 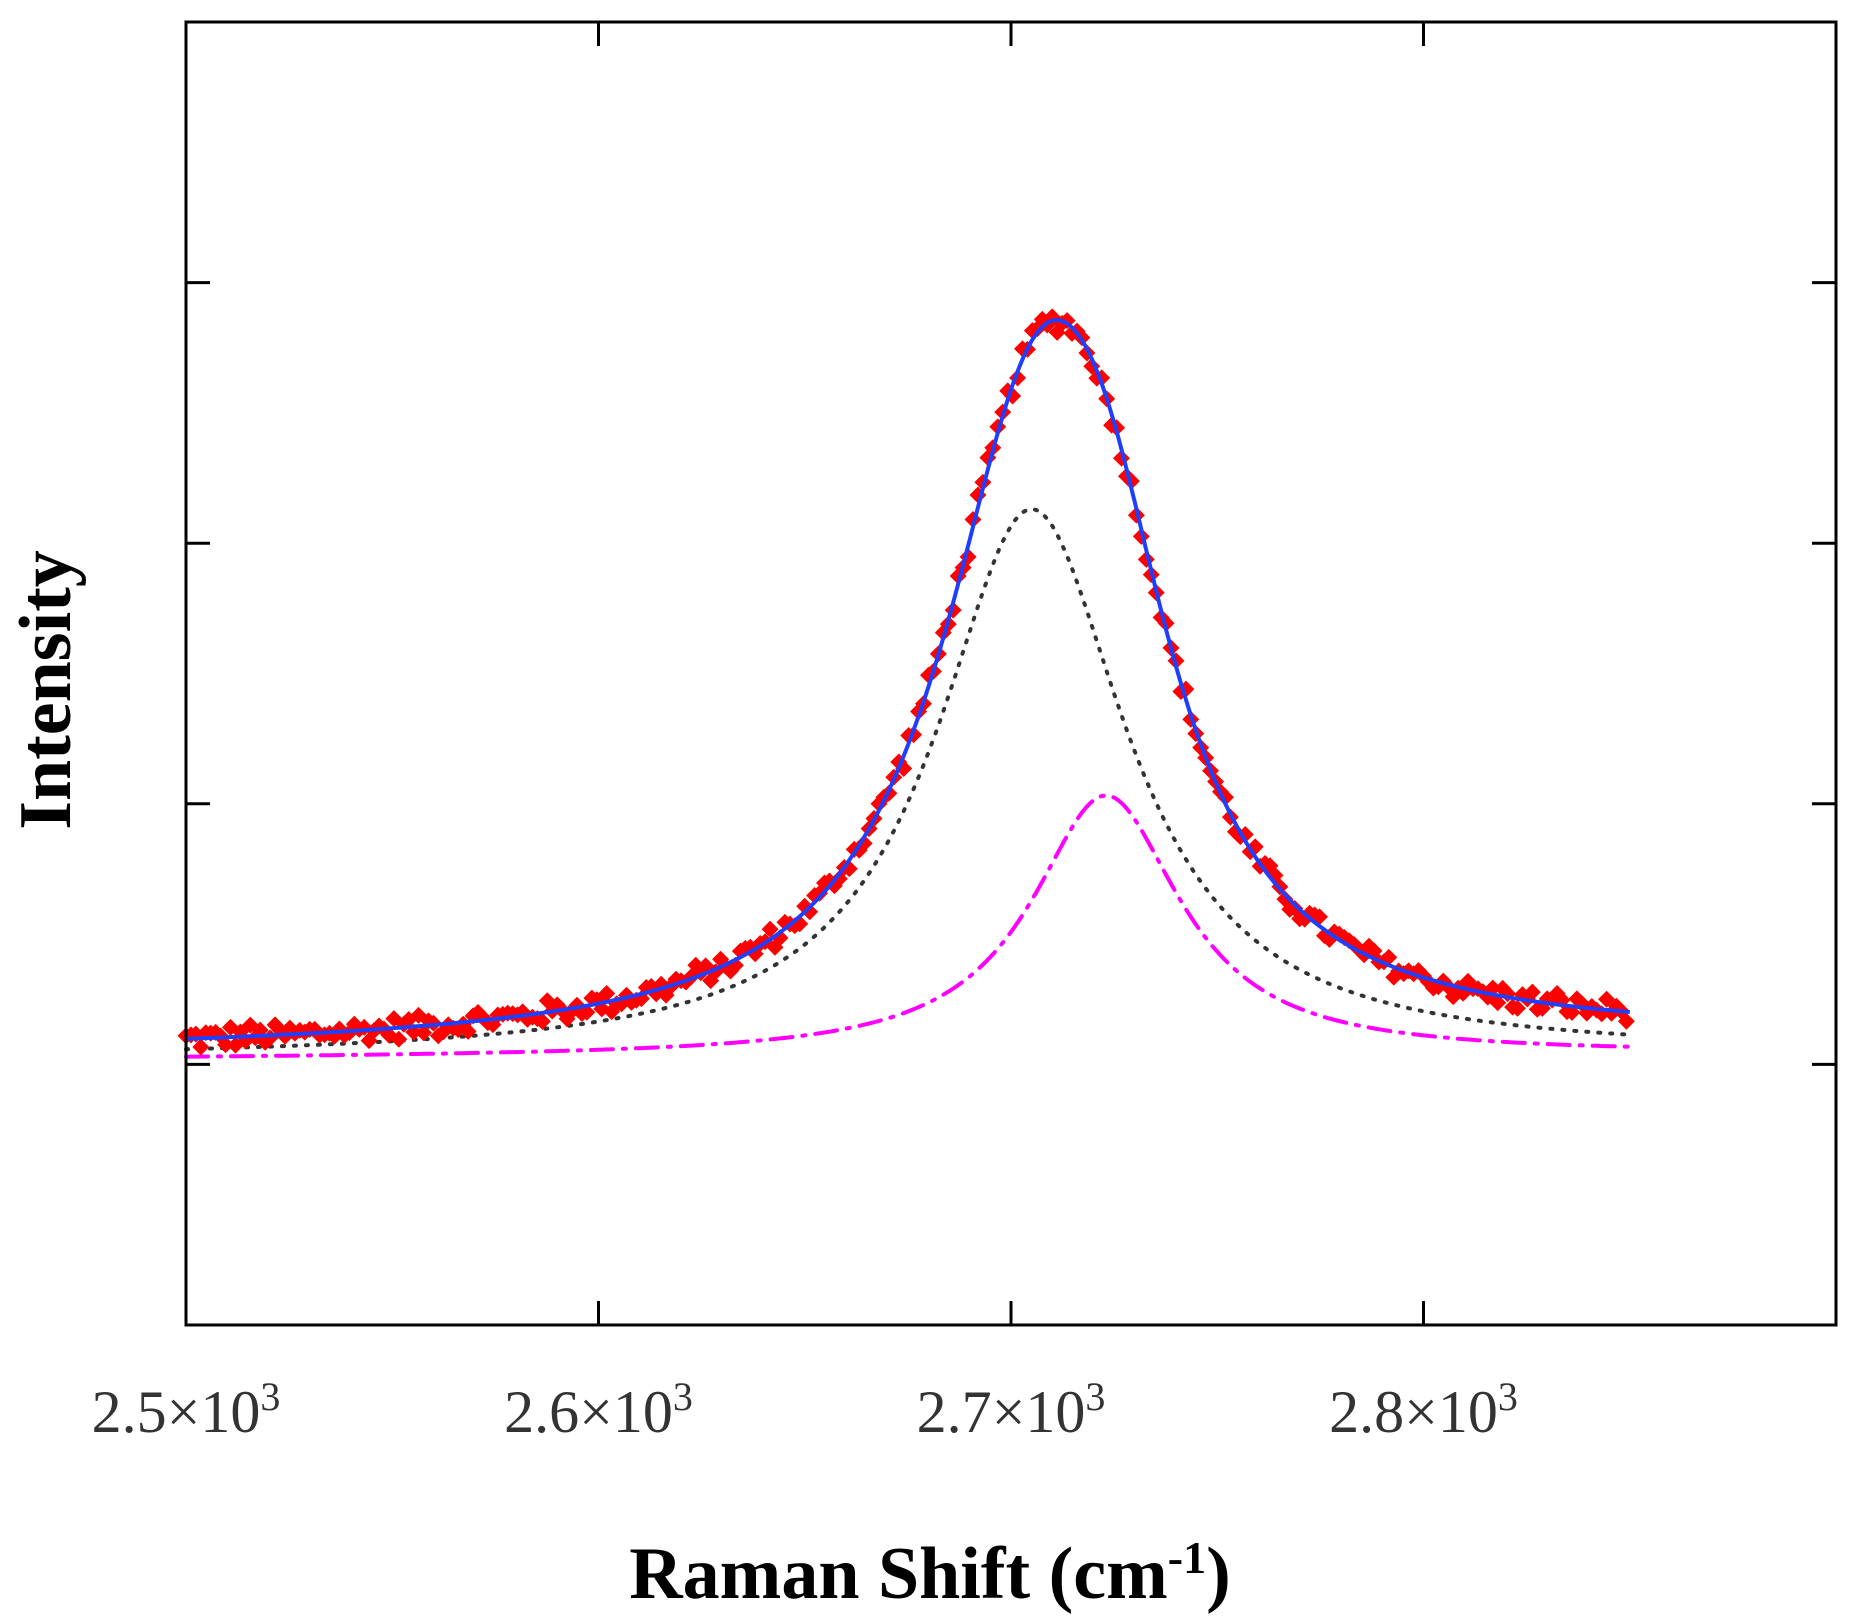 What do you see at coordinates (683, 1396) in the screenshot?
I see `x-tick-label-exp-1: 3` at bounding box center [683, 1396].